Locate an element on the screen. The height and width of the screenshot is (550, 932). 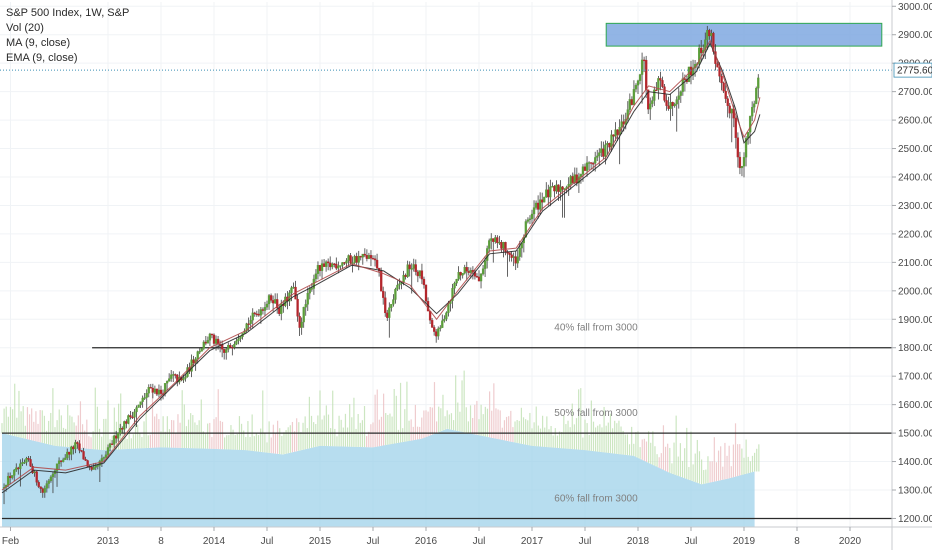
y-tick-label: 2200.00 is located at coordinates (915, 234).